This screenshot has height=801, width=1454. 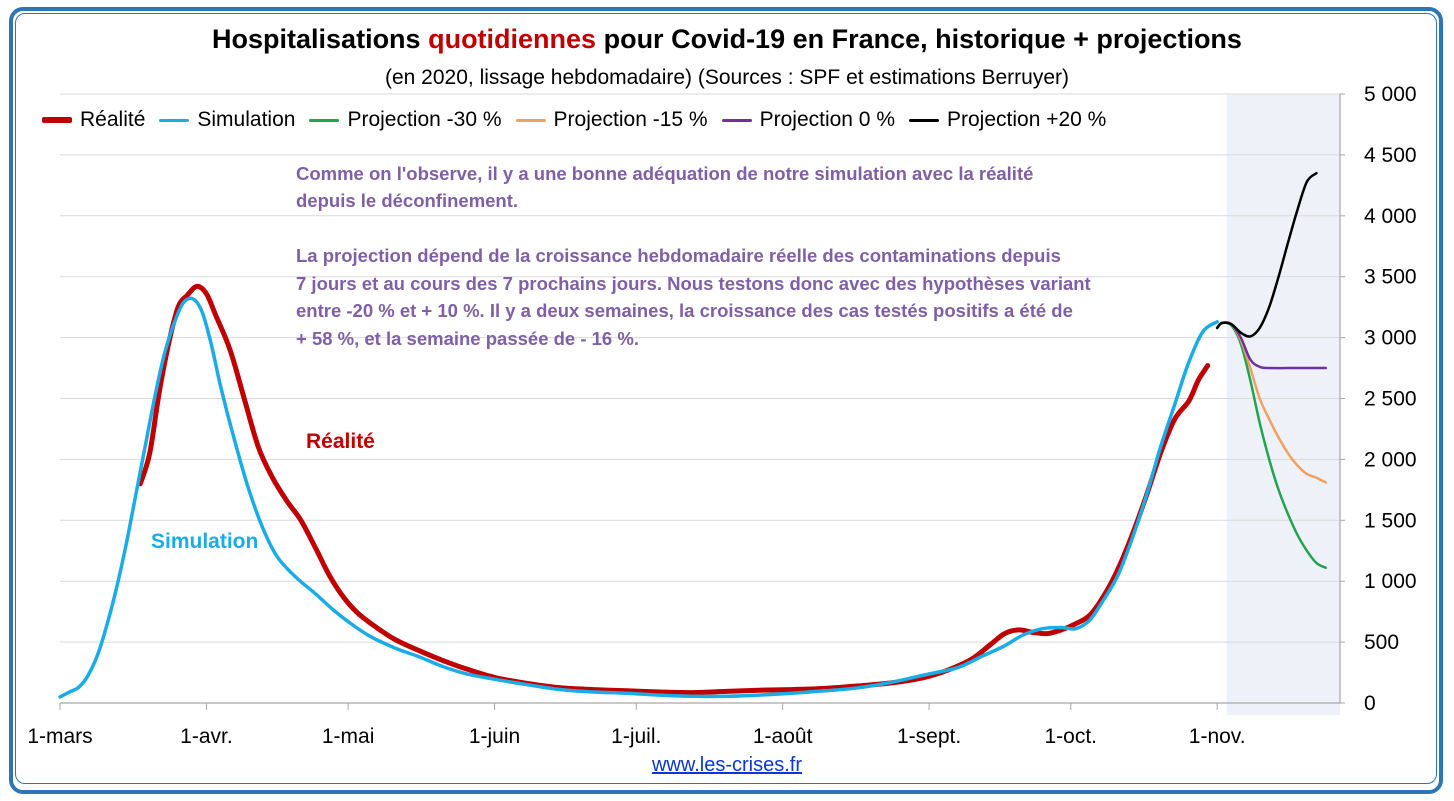 What do you see at coordinates (1390, 338) in the screenshot?
I see `y-tick-label: 3 000` at bounding box center [1390, 338].